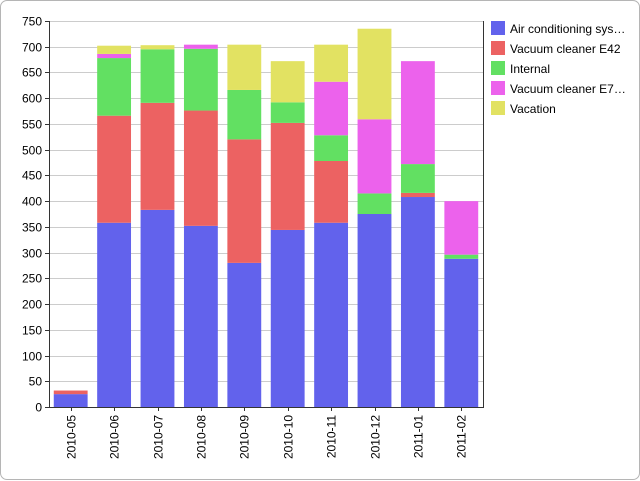  I want to click on y-tick-label: 200, so click(32, 305).